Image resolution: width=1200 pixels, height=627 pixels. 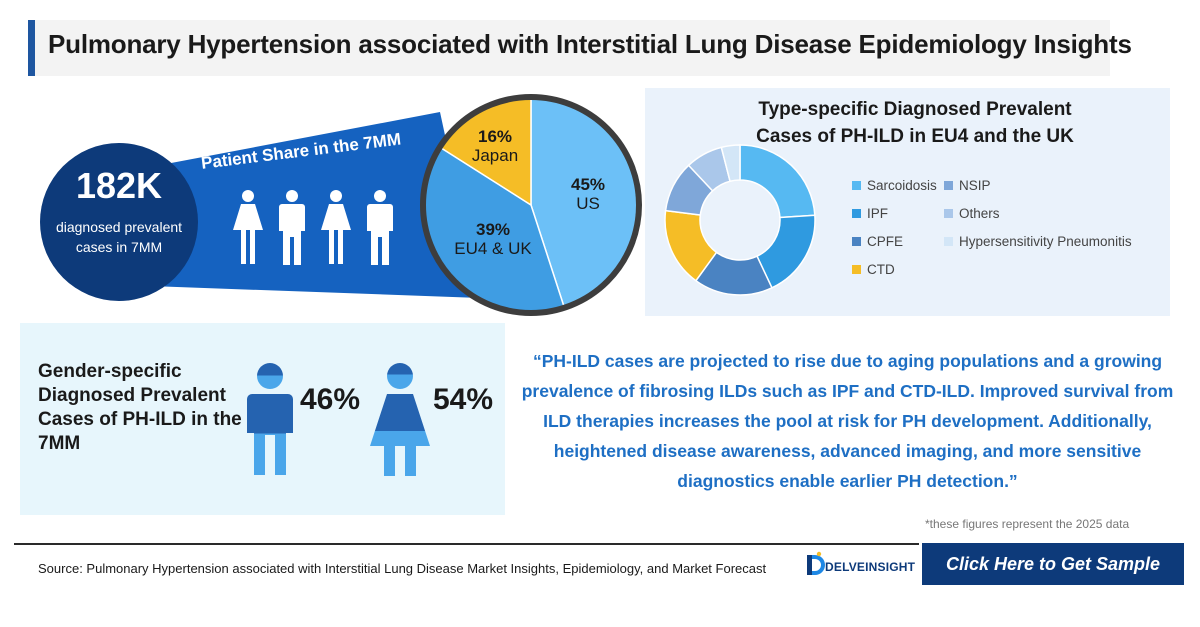 I want to click on title-bar, so click(x=569, y=48).